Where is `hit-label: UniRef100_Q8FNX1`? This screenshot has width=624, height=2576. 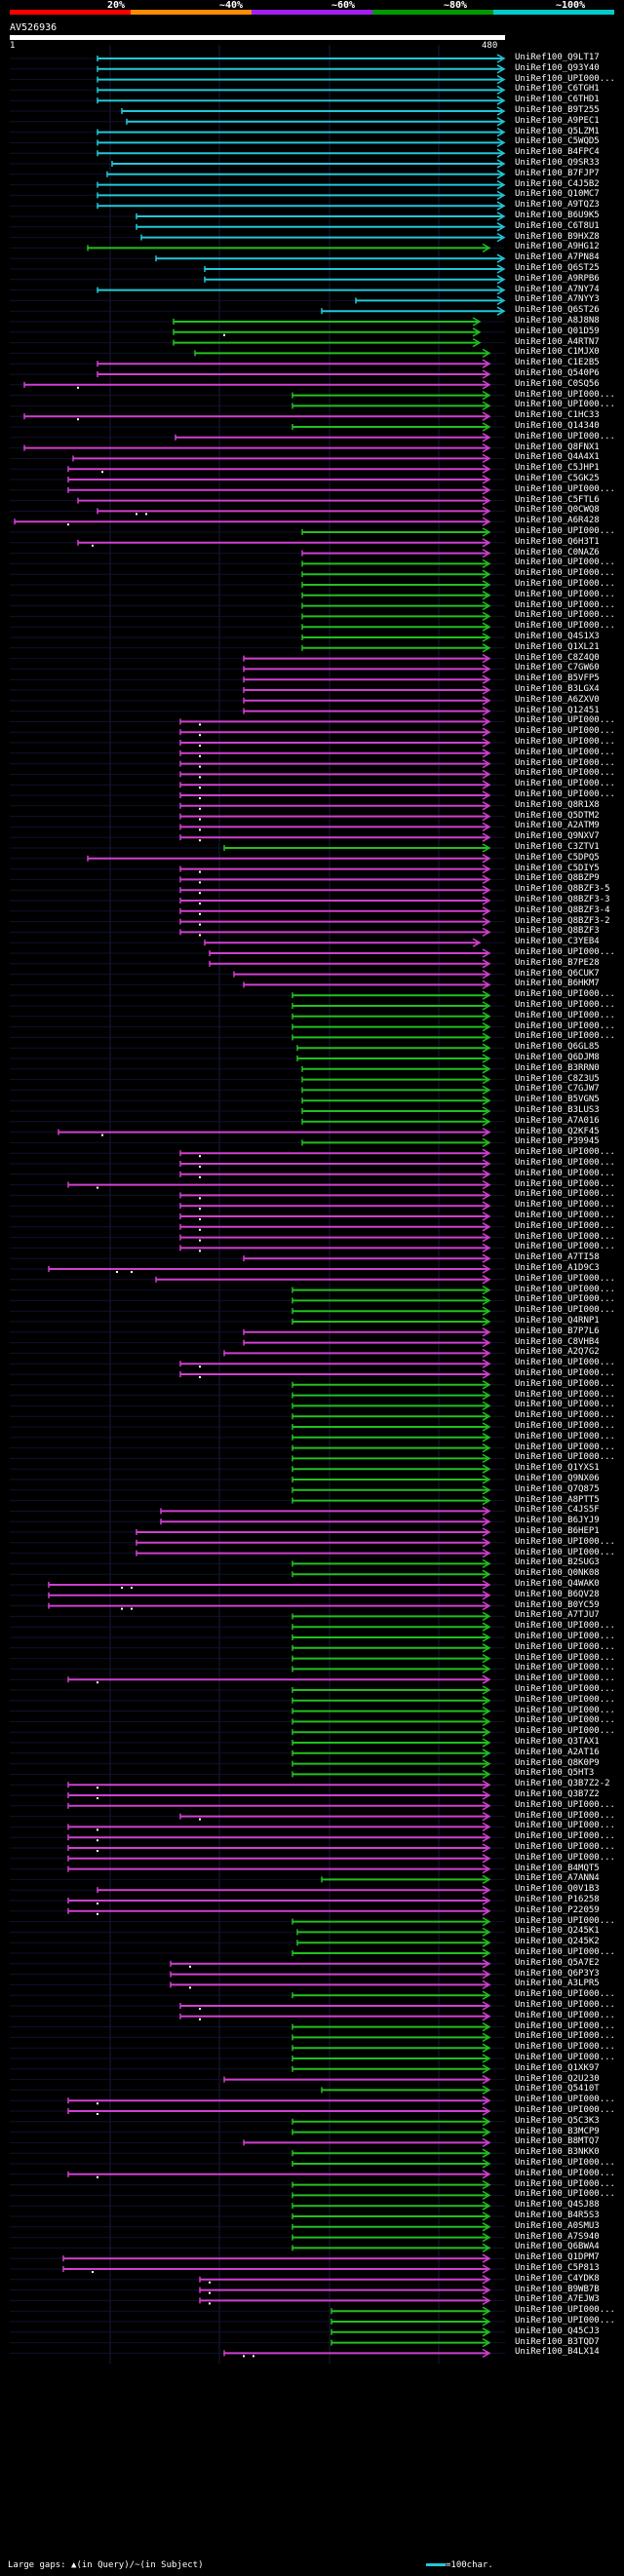
hit-label: UniRef100_Q8FNX1 is located at coordinates (557, 447).